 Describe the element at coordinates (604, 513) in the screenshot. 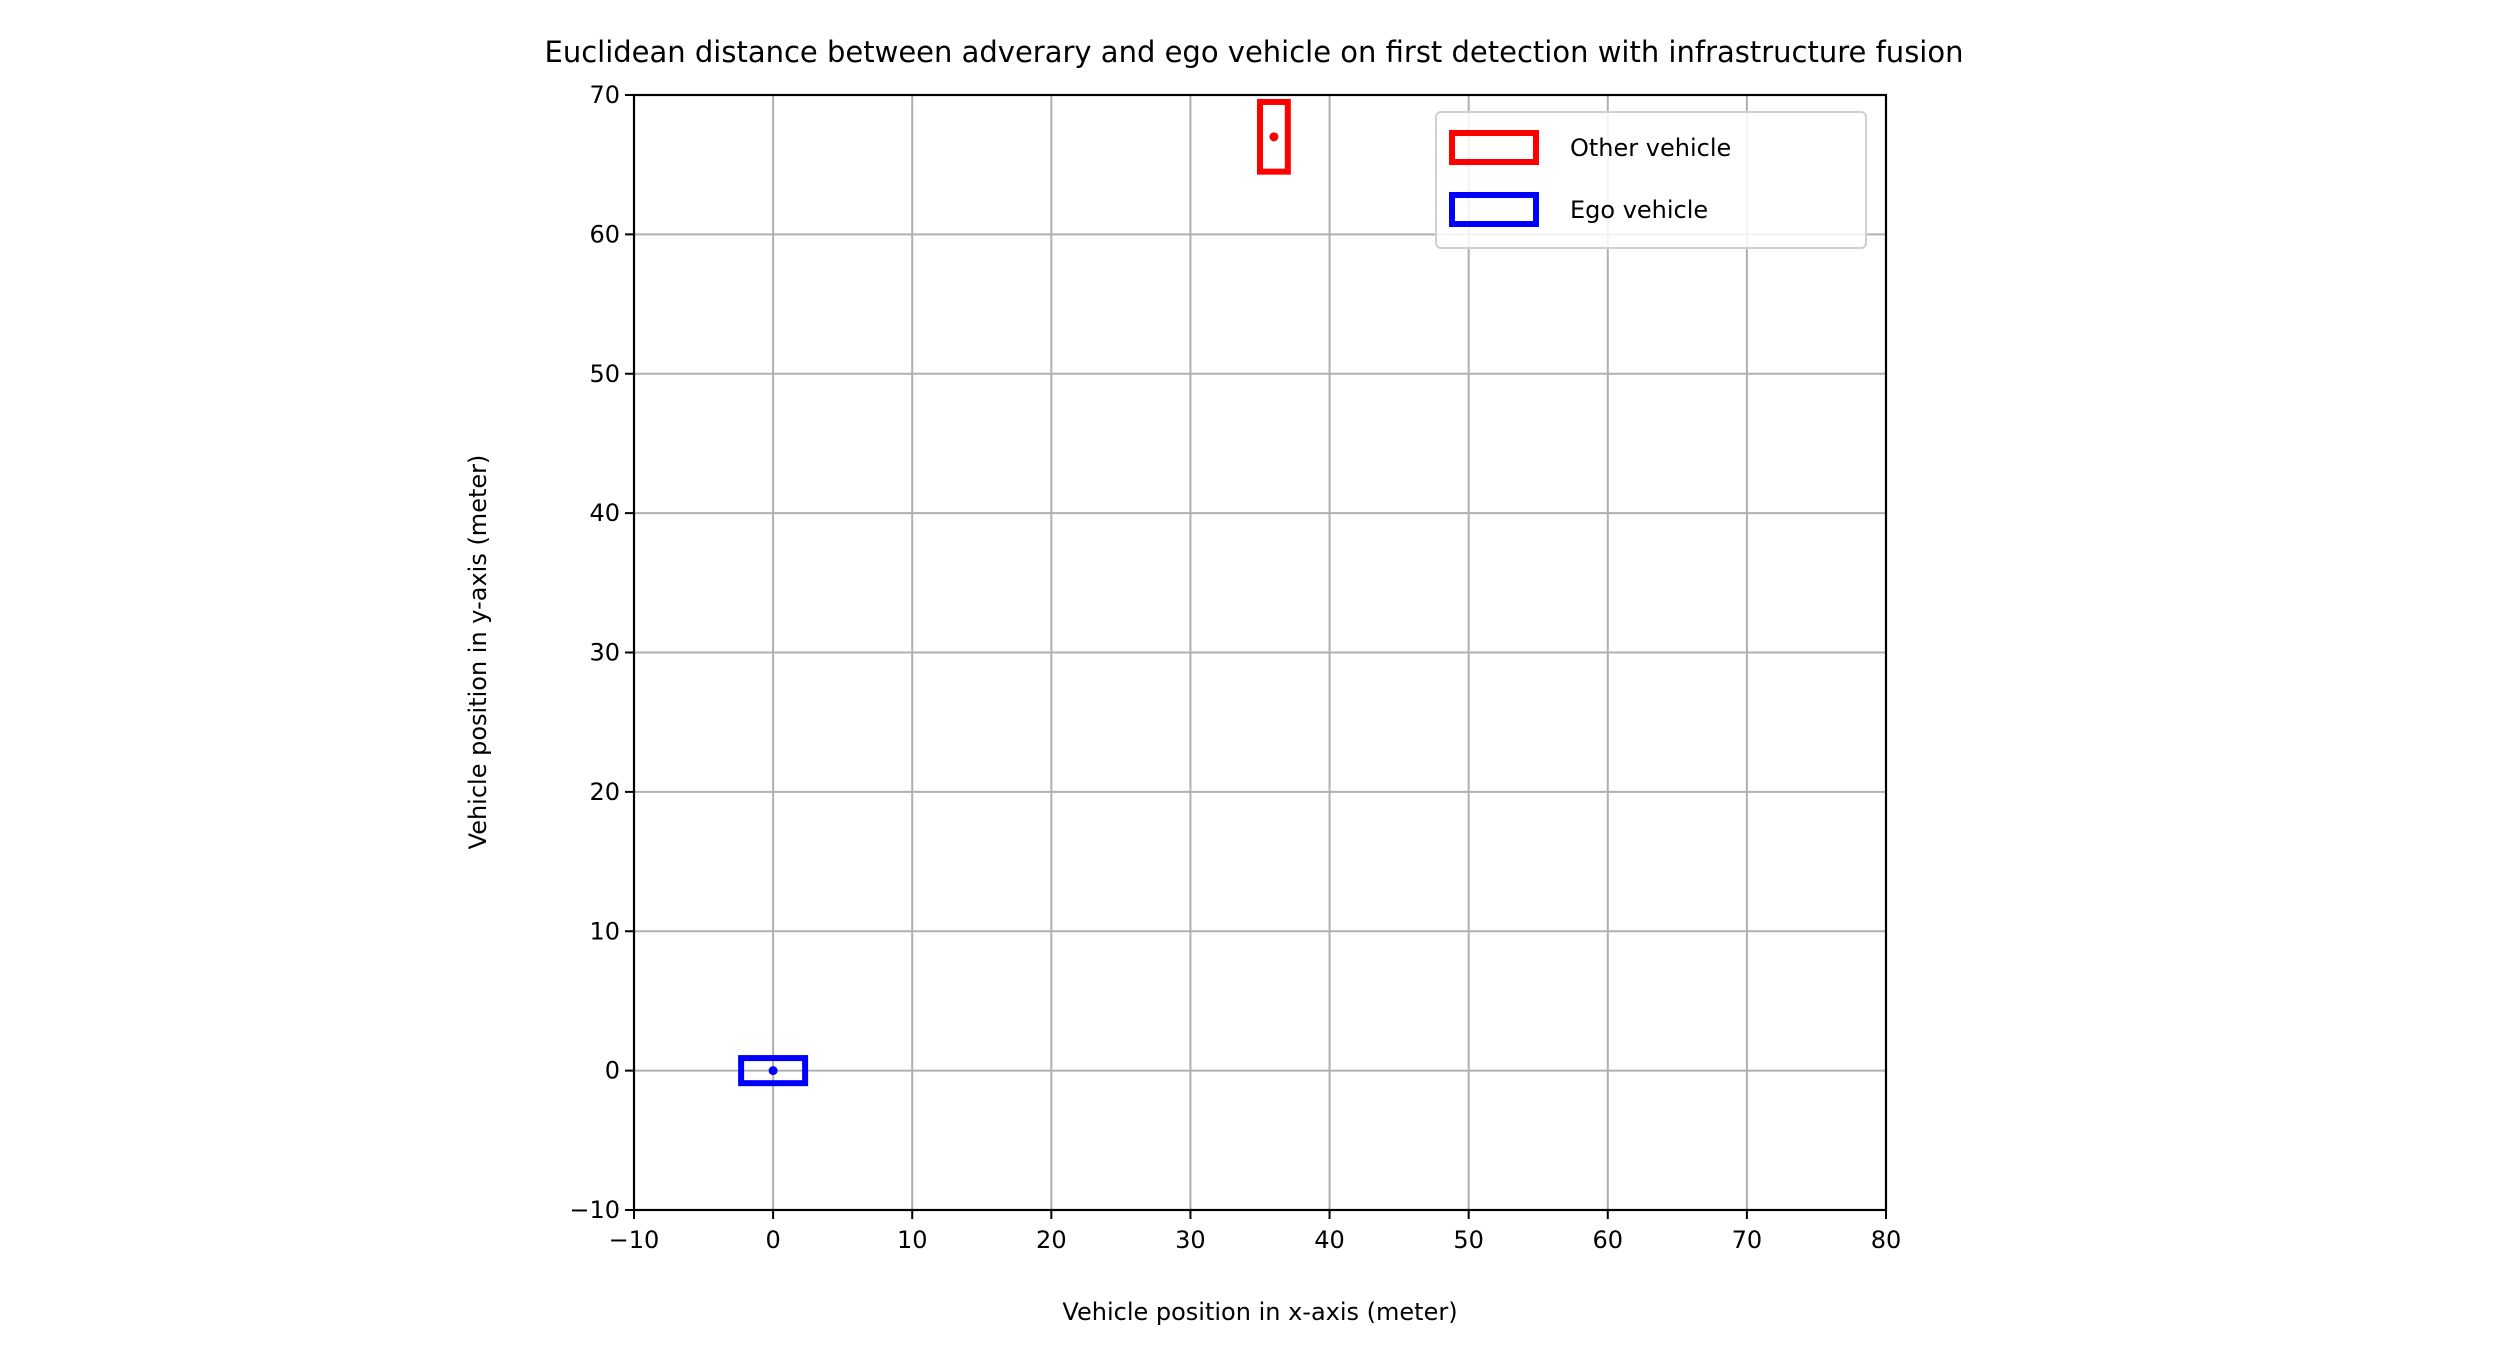

I see `y-tick-label: 40` at that location.